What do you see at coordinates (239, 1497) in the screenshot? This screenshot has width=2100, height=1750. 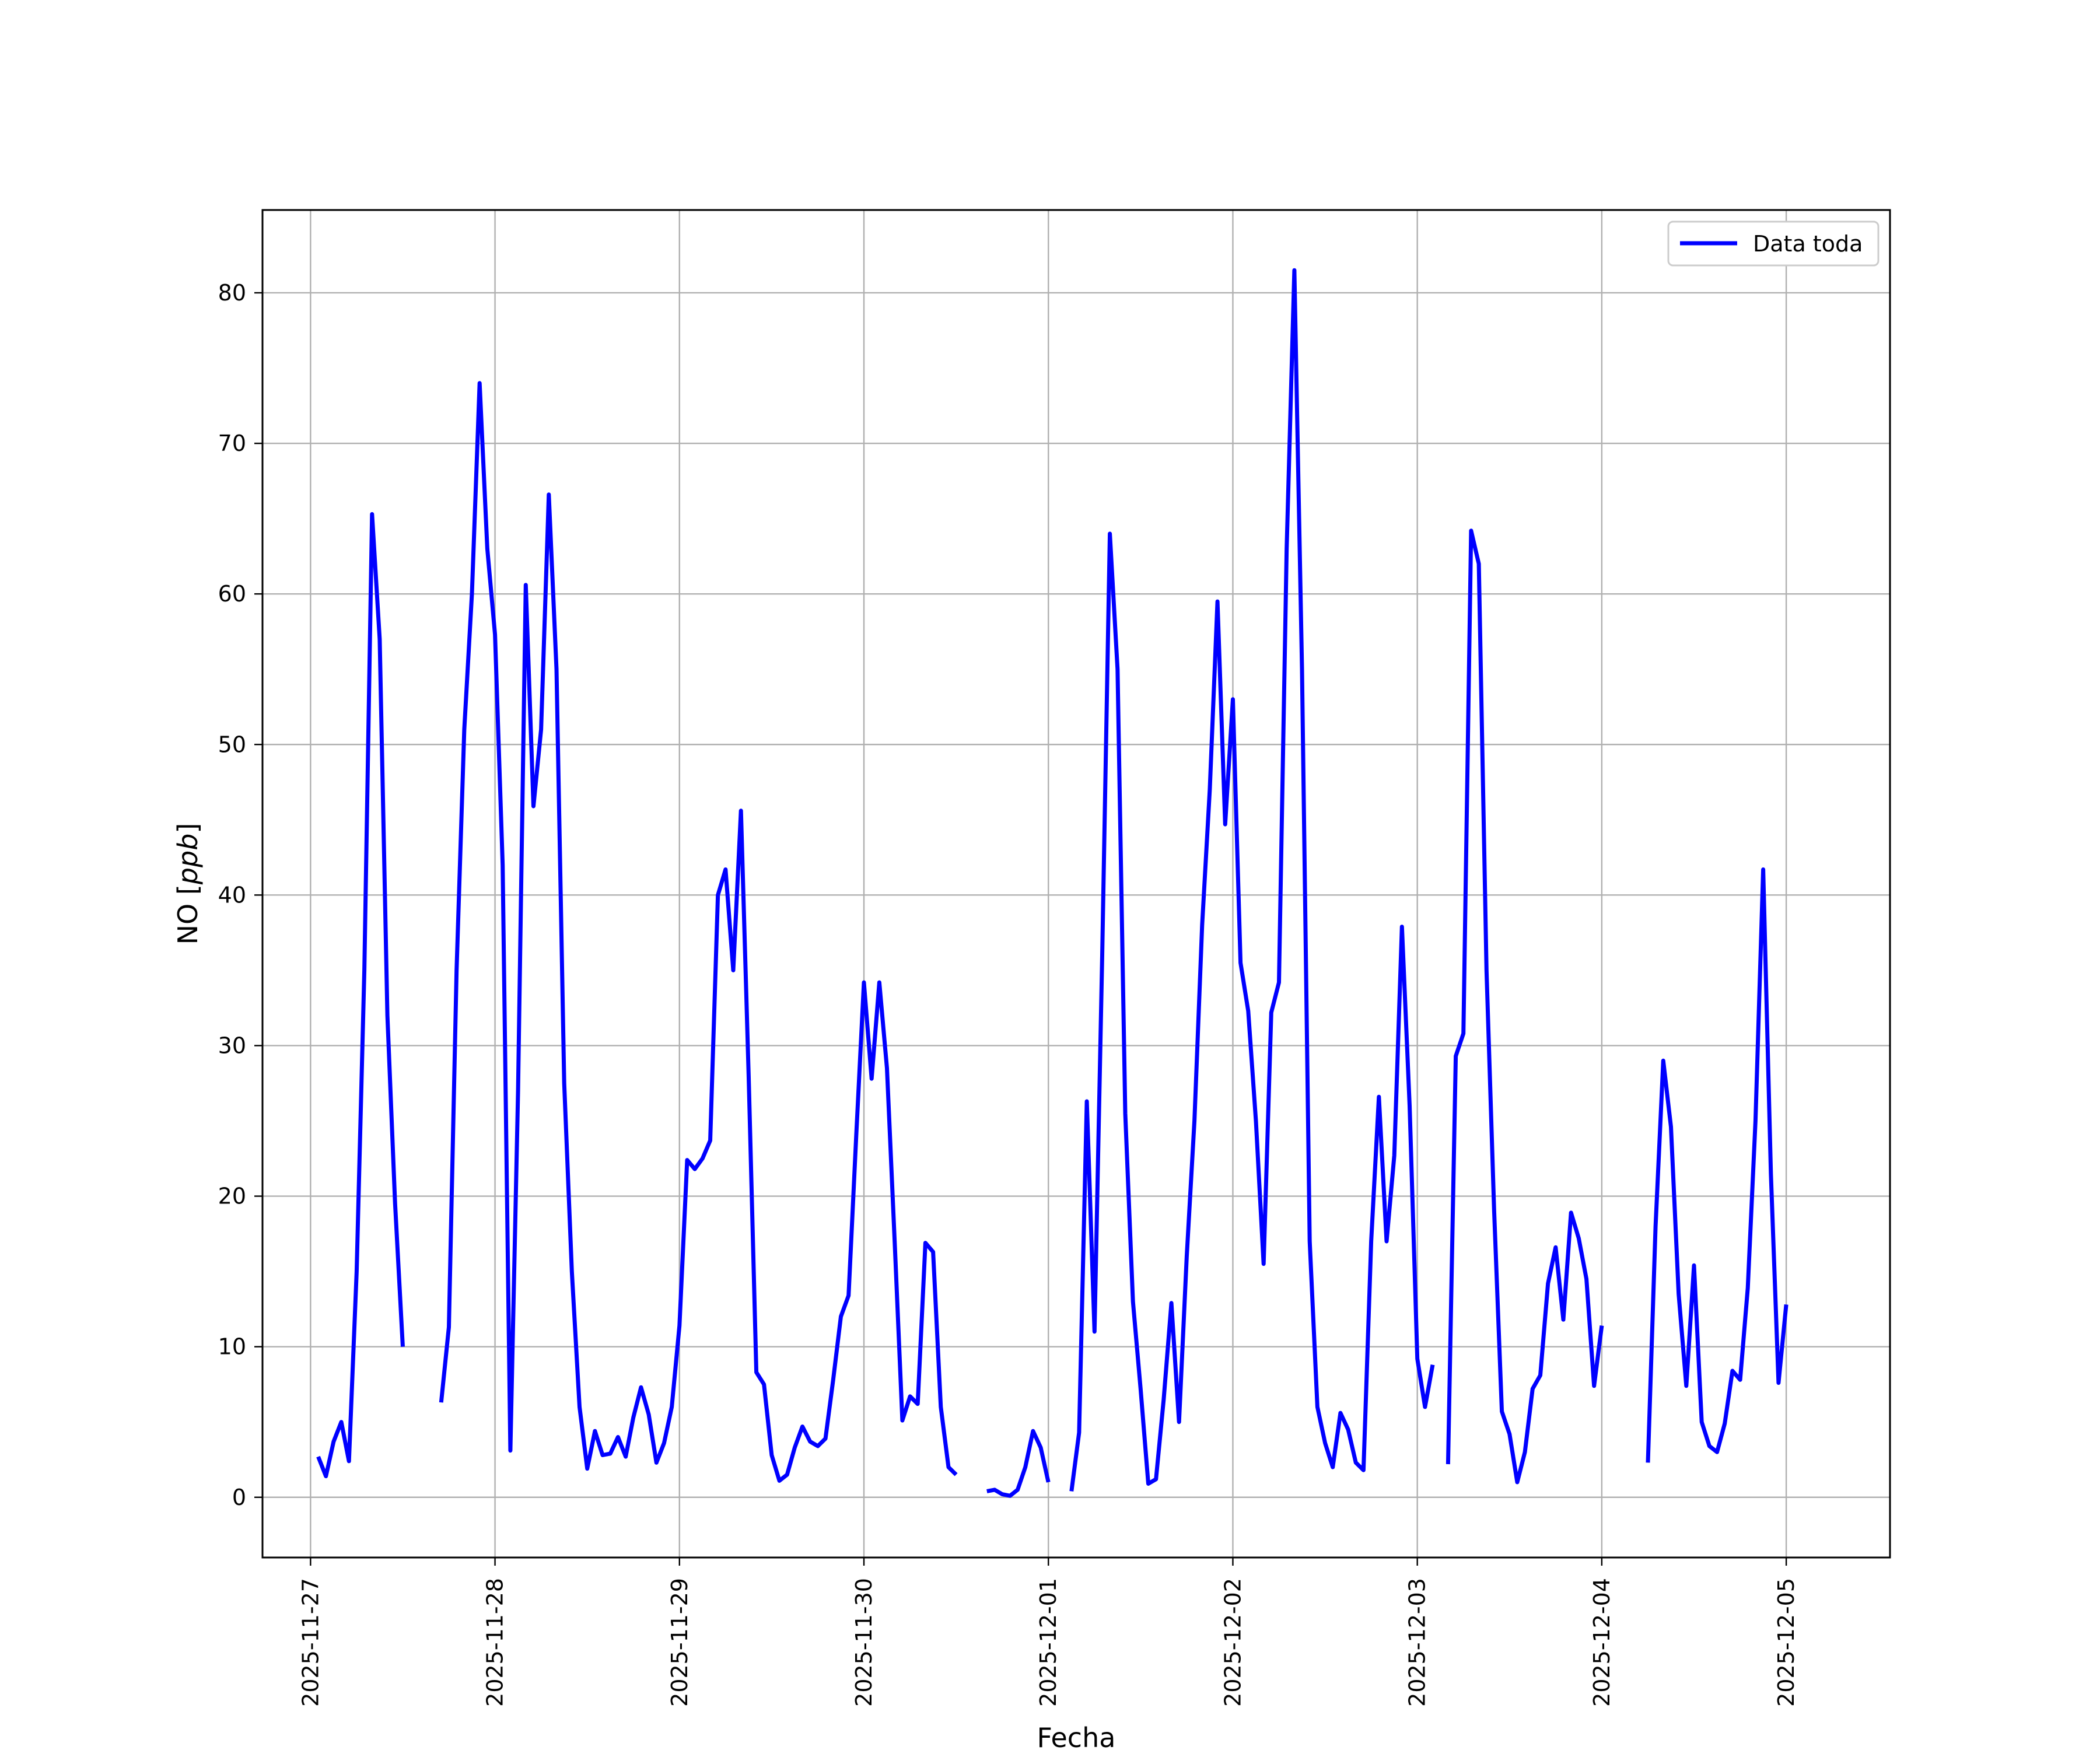 I see `y-tick-label: 0` at bounding box center [239, 1497].